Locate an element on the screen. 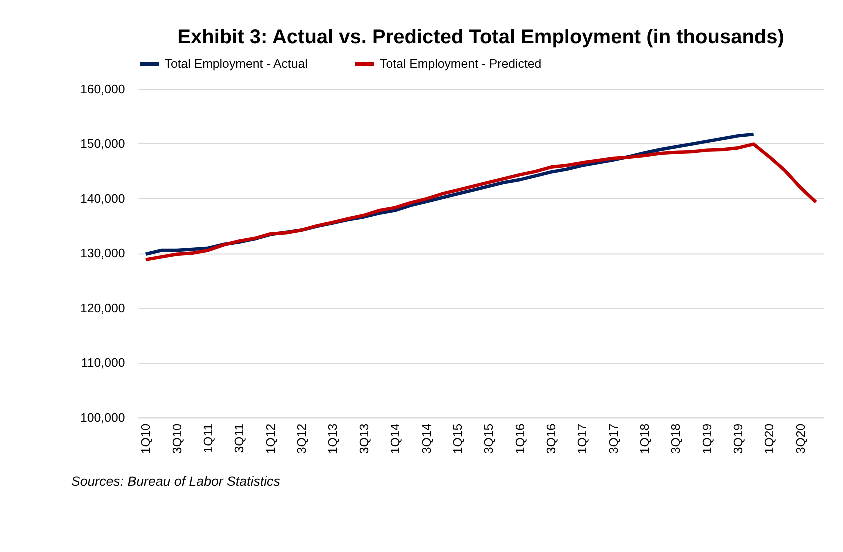 This screenshot has height=552, width=843. y-tick-label: 160,000 is located at coordinates (103, 89).